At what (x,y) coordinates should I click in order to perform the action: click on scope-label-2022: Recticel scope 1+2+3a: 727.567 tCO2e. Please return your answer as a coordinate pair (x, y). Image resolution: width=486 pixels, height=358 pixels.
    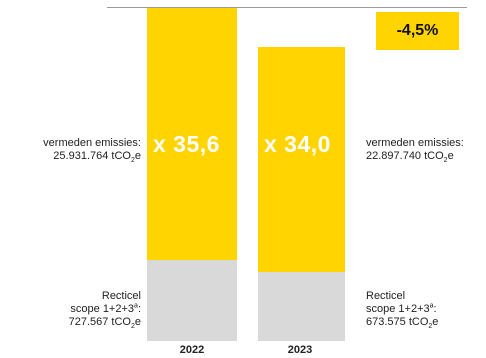
    Looking at the image, I should click on (71, 310).